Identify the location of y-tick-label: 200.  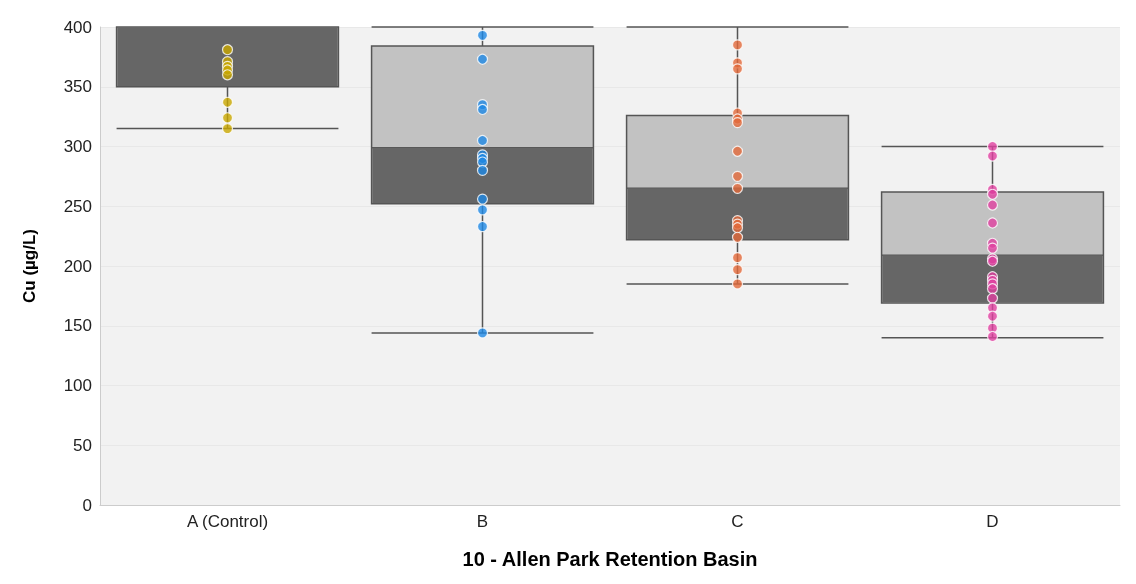
(77, 266).